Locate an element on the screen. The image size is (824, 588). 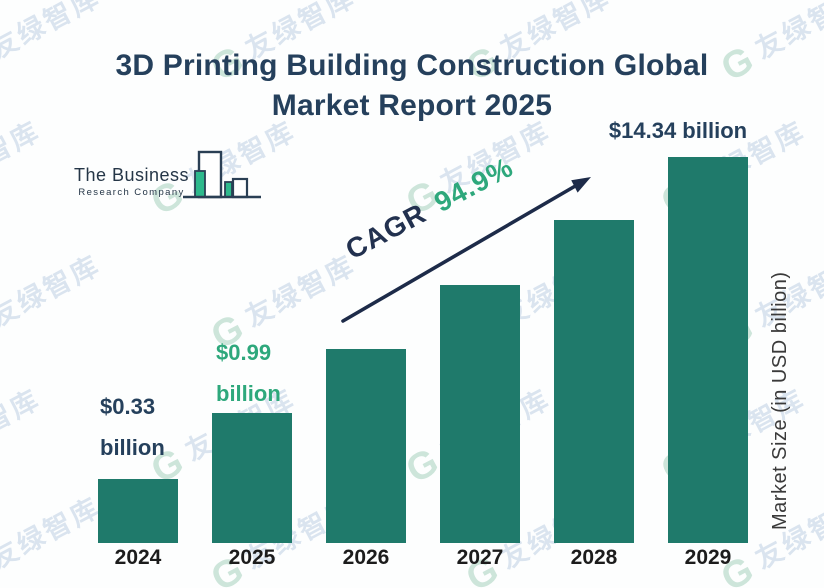
bar-2026 is located at coordinates (366, 446).